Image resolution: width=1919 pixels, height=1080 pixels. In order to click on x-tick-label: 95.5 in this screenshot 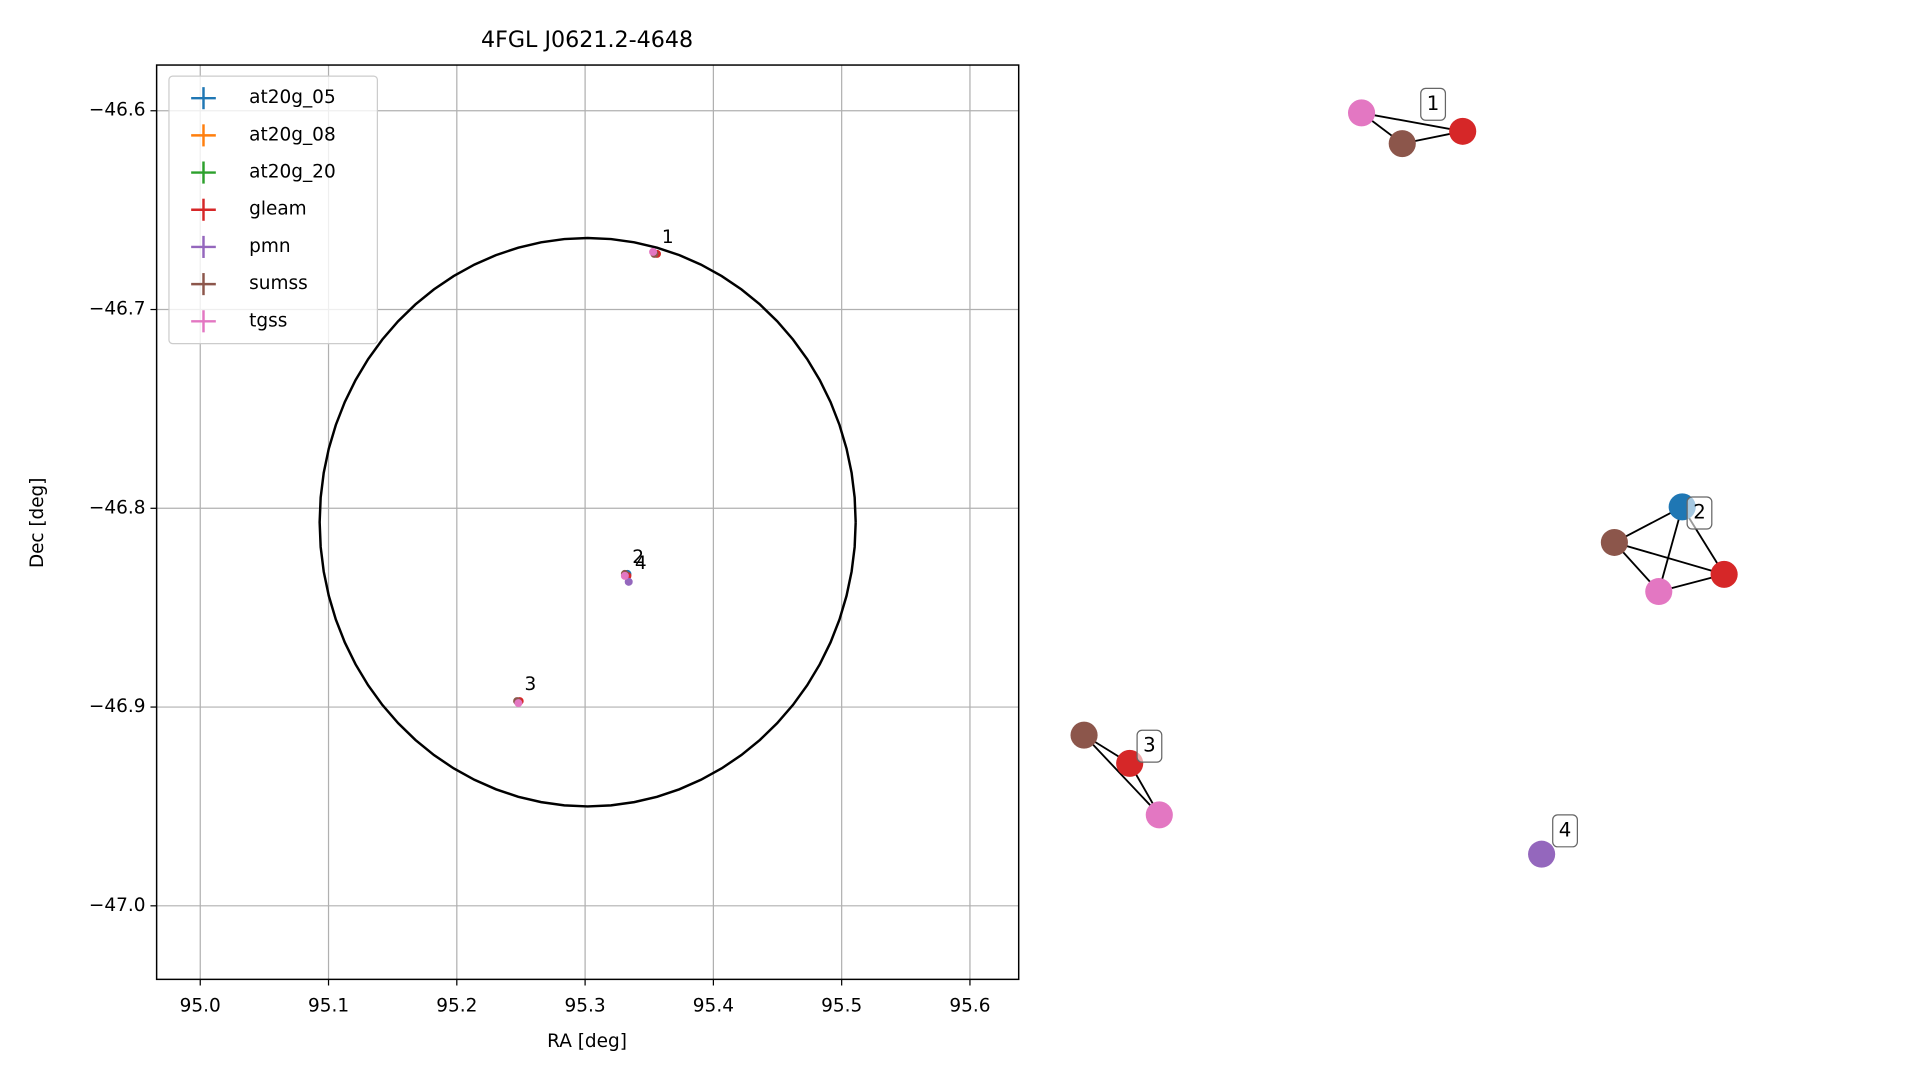, I will do `click(841, 1005)`.